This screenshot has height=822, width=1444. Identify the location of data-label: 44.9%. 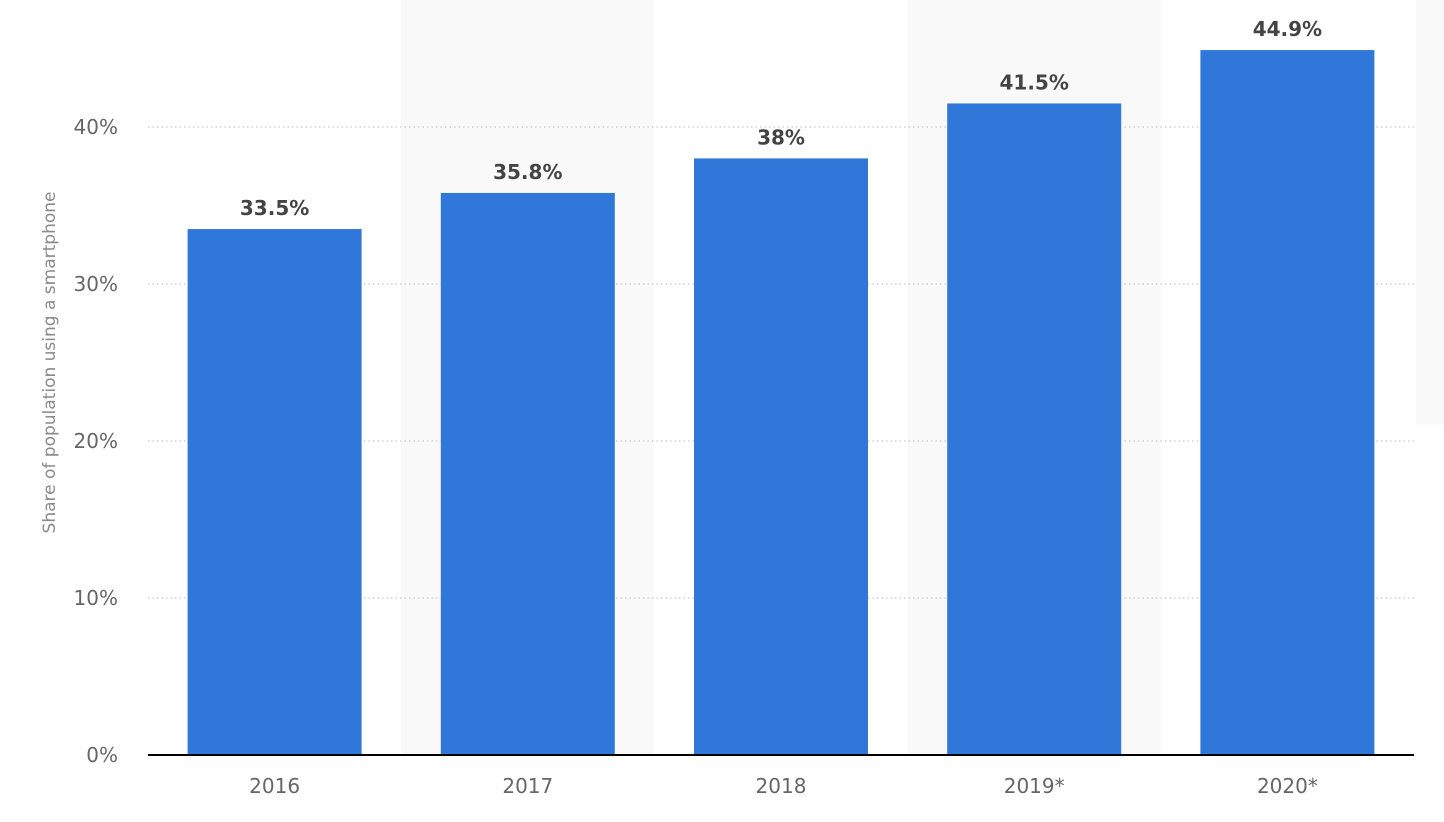
(1287, 29).